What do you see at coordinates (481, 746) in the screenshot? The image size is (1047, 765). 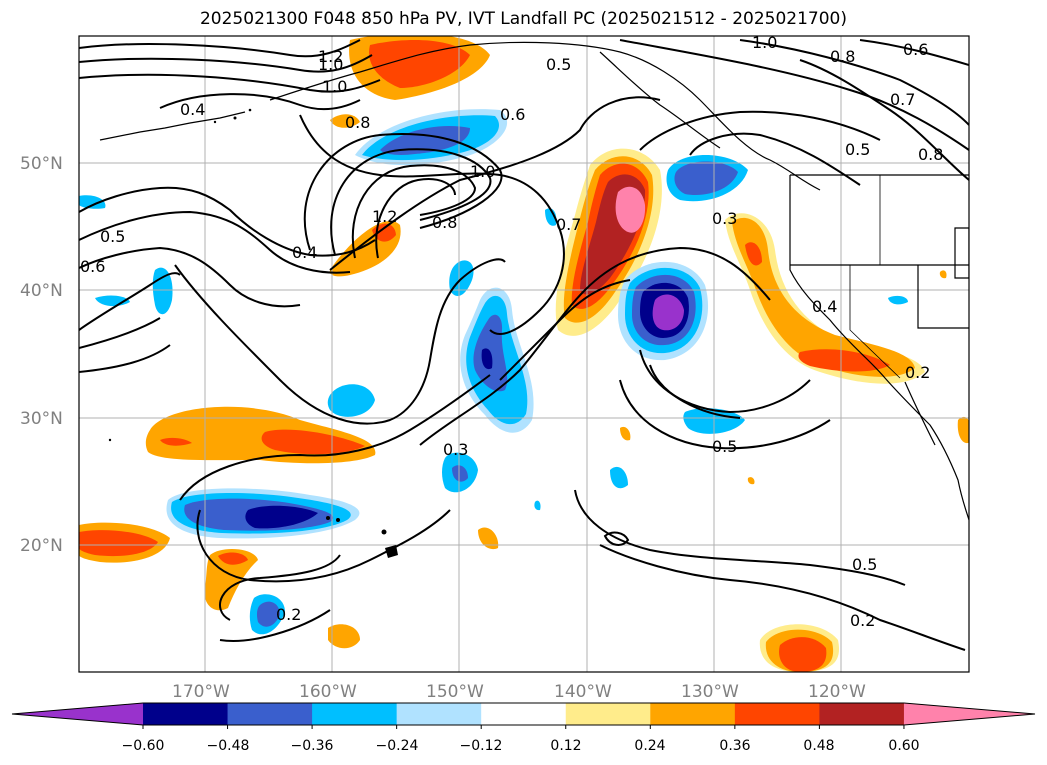 I see `colorbar-tick-label: −0.12` at bounding box center [481, 746].